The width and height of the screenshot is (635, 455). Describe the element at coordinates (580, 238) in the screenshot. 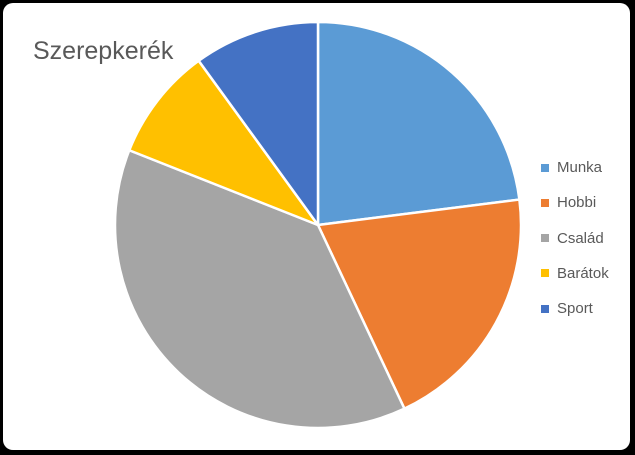

I see `legend-label: Család` at that location.